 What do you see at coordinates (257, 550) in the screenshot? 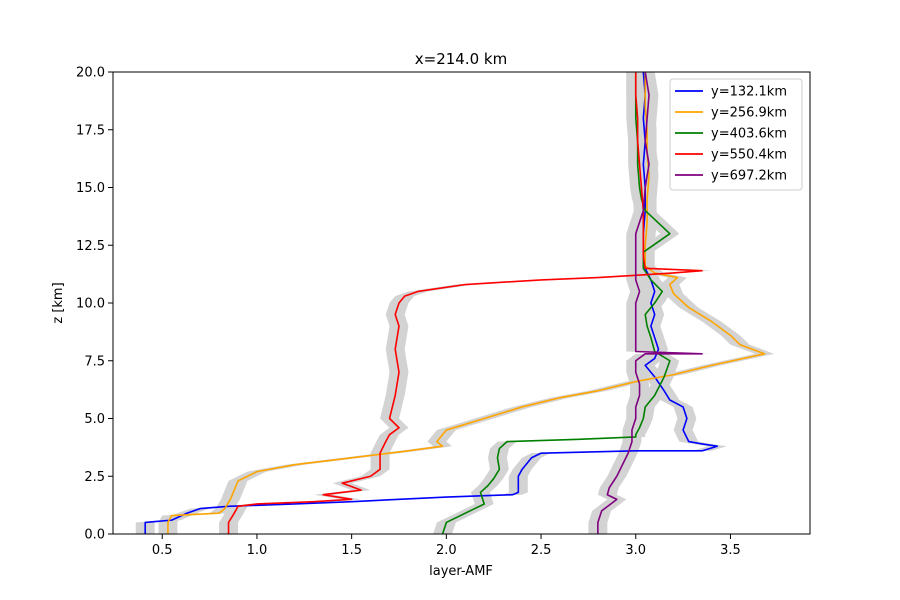
I see `x-tick-label: 1.0` at bounding box center [257, 550].